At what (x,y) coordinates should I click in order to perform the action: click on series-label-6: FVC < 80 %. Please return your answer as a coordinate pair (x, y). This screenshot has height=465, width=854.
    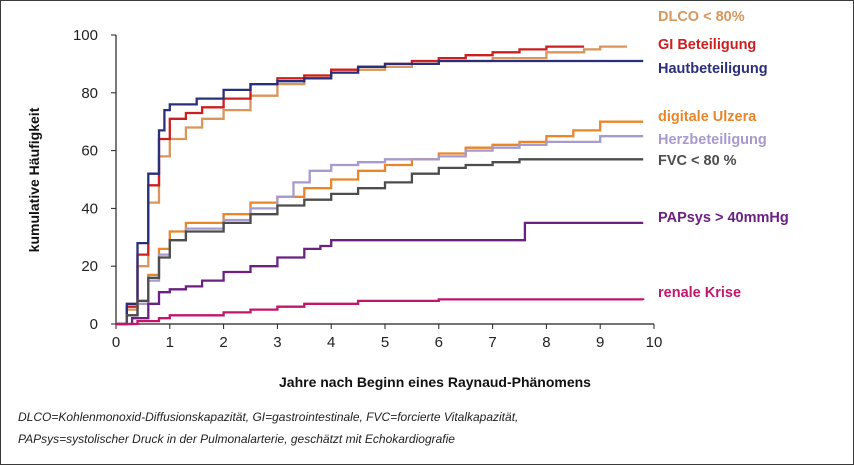
    Looking at the image, I should click on (697, 161).